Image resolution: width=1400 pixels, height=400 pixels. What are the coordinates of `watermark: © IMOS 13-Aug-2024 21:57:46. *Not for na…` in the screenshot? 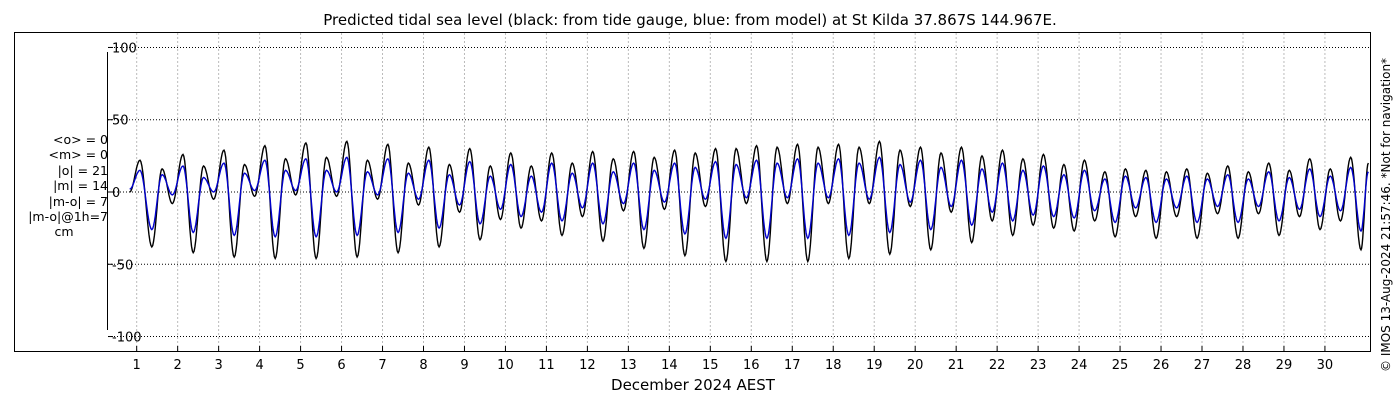 It's located at (1386, 215).